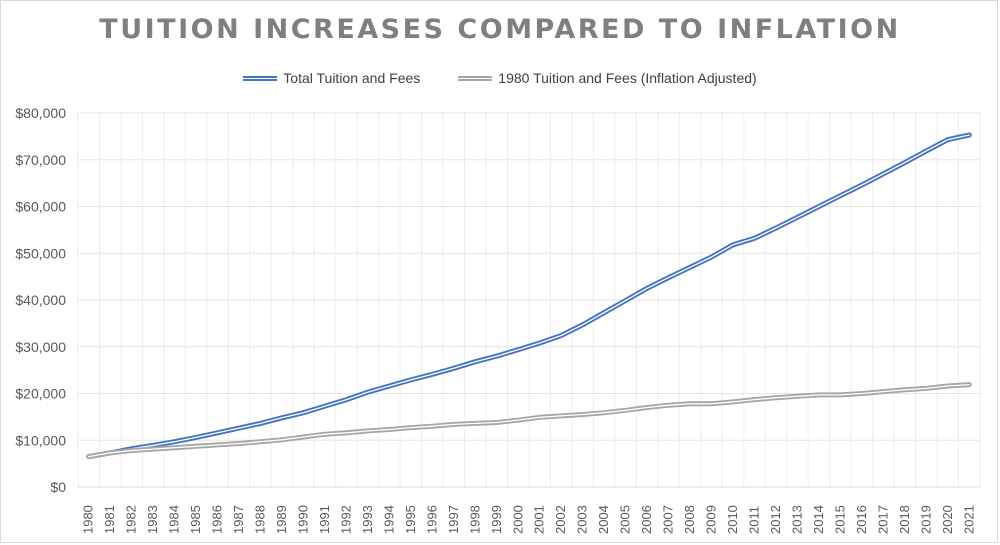 The width and height of the screenshot is (1000, 545). What do you see at coordinates (40, 300) in the screenshot?
I see `y-tick-label: $40,000` at bounding box center [40, 300].